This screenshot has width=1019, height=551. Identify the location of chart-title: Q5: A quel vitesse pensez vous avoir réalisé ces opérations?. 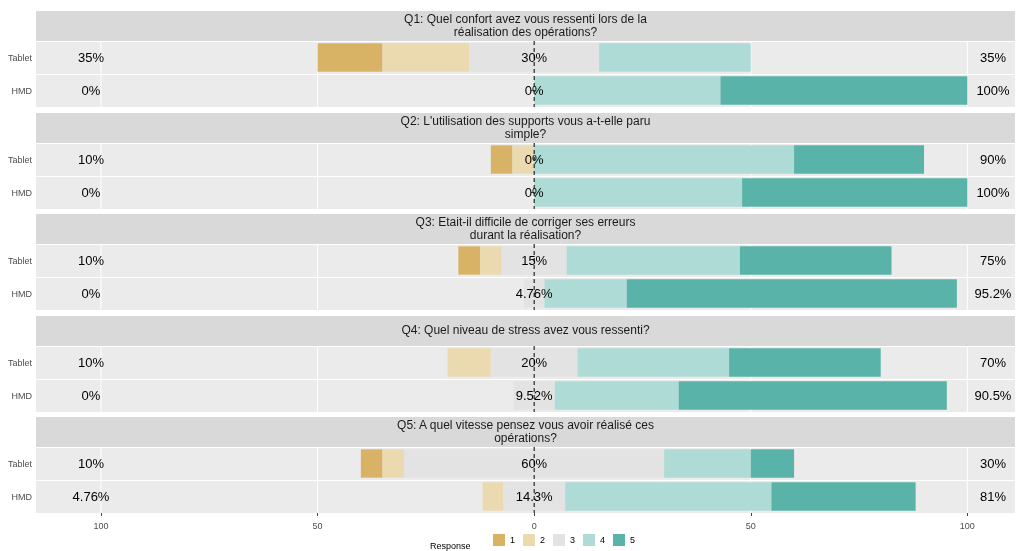
(525, 432).